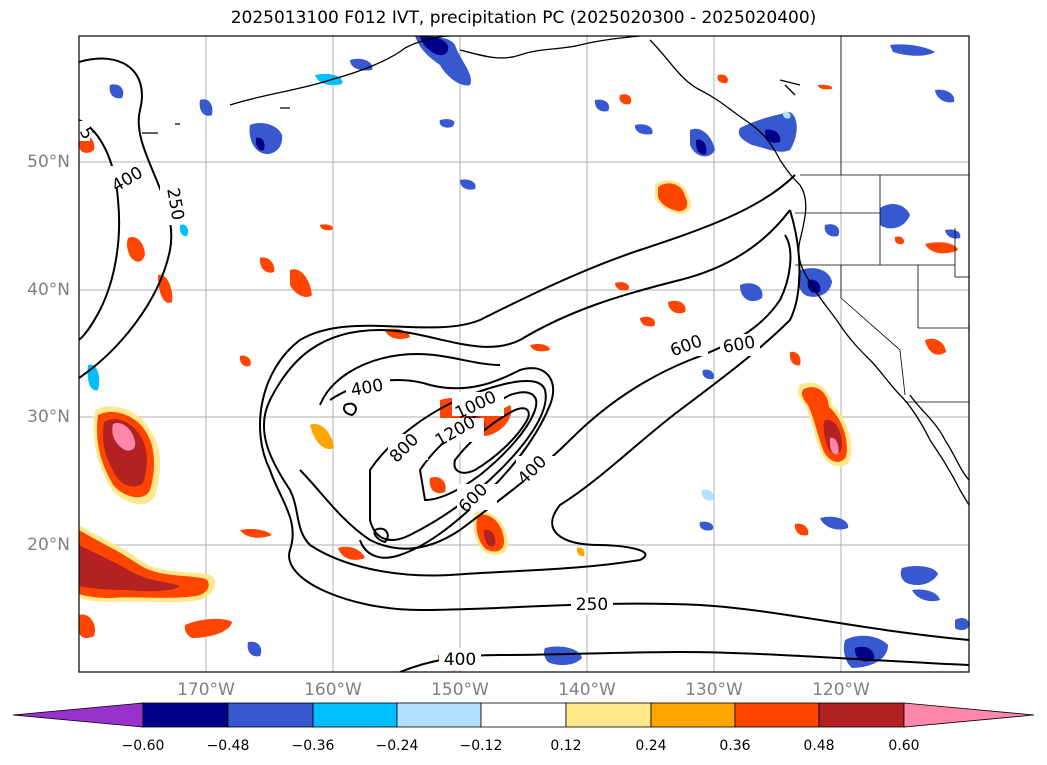  What do you see at coordinates (592, 605) in the screenshot?
I see `contour-label: 250` at bounding box center [592, 605].